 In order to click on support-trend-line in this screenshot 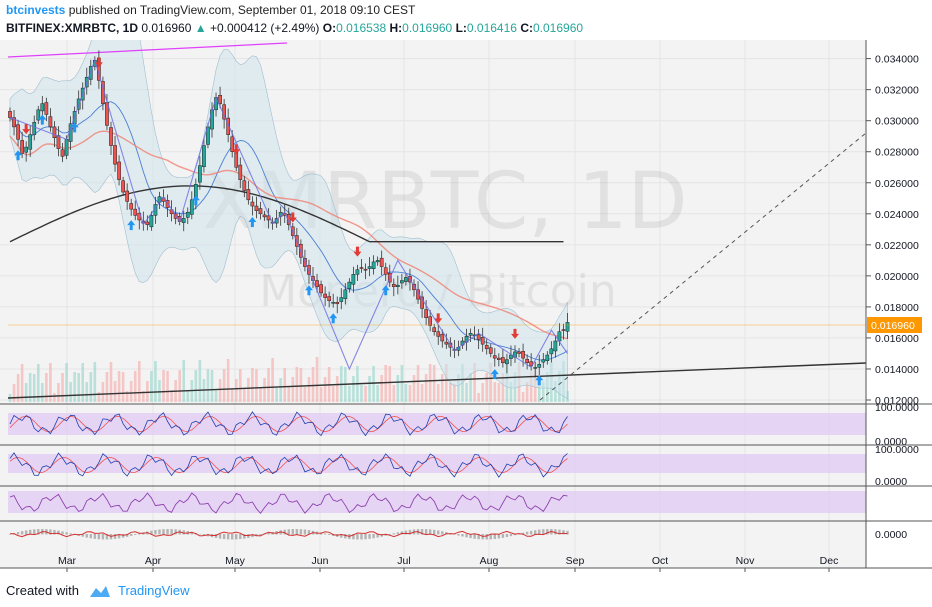, I will do `click(437, 380)`.